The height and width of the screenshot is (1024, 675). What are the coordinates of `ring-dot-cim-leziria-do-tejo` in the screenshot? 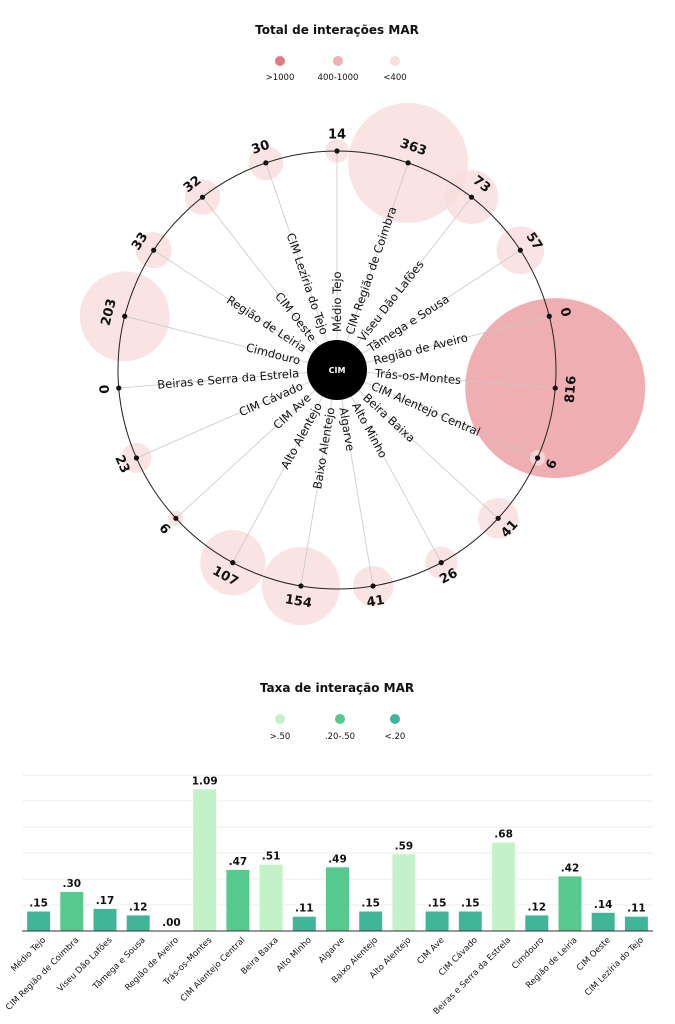 It's located at (266, 163).